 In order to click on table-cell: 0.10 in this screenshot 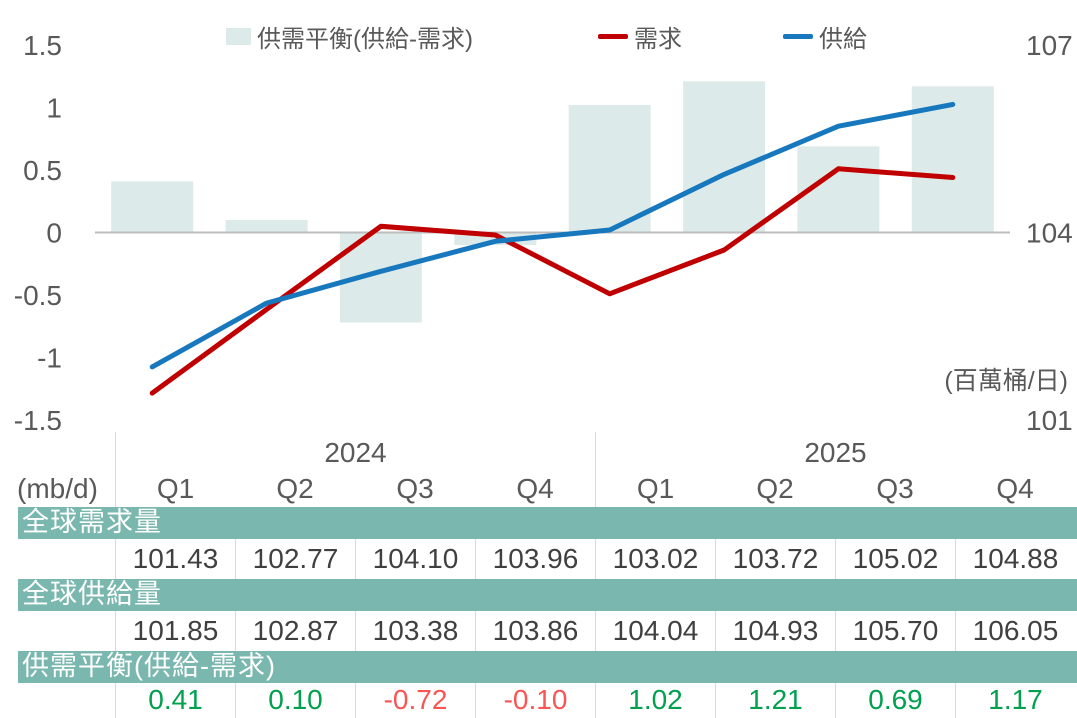, I will do `click(295, 700)`.